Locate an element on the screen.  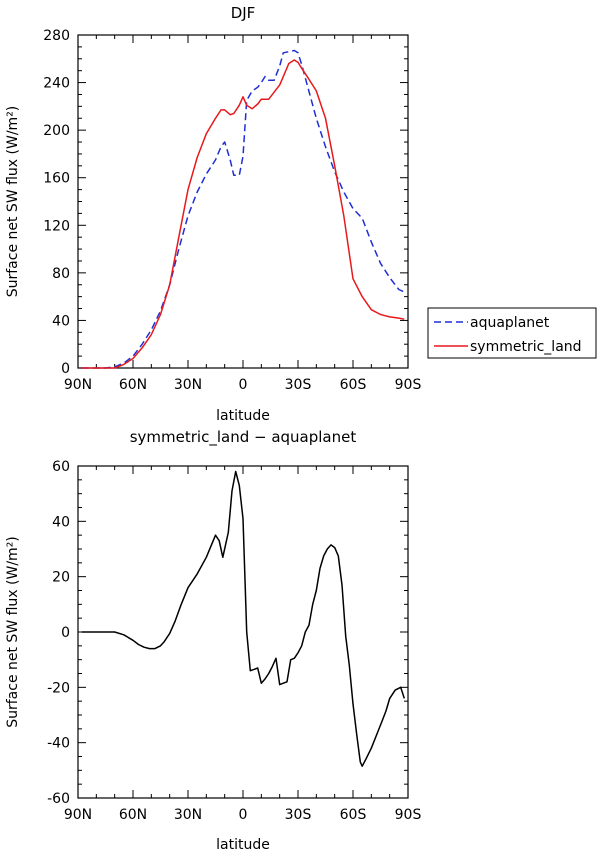
y-tick-label: -40 is located at coordinates (58, 744).